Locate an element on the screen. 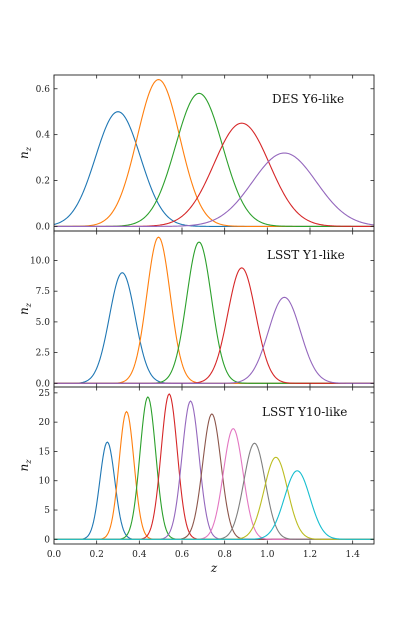 The image size is (415, 623). y-tick-label: 5.0 is located at coordinates (43, 323).